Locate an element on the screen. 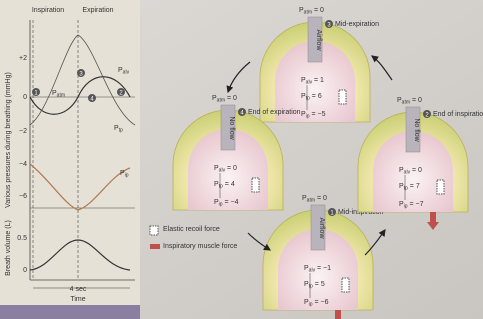 The image size is (483, 319). pressure-label: Palv = 1 is located at coordinates (312, 81).